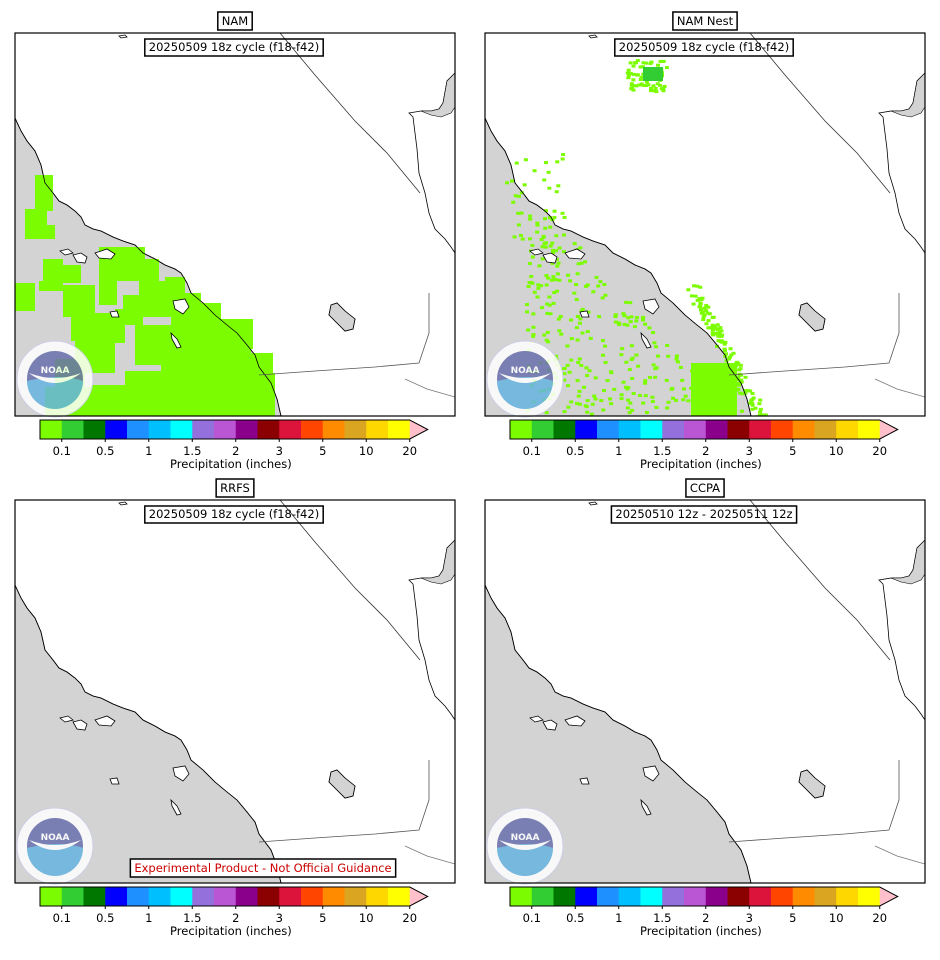  I want to click on coastline, so click(148, 266).